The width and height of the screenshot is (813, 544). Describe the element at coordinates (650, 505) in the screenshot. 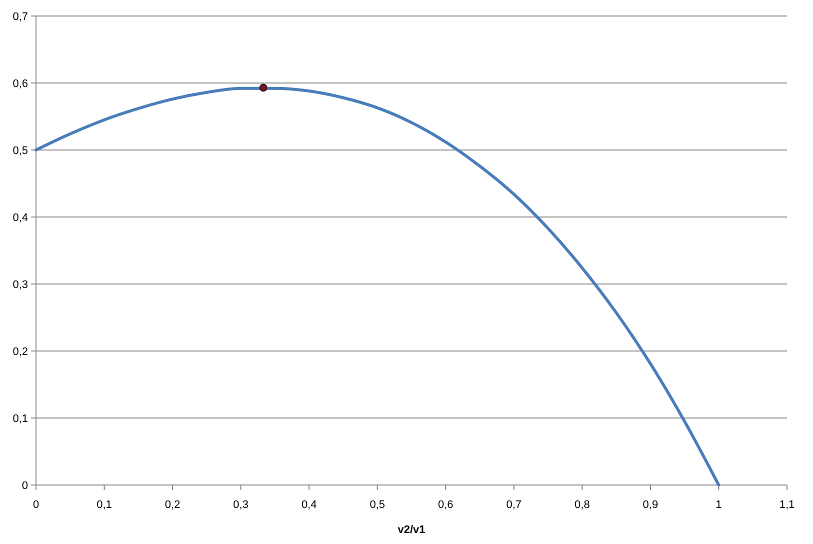

I see `x-tick-label: 0,9` at that location.